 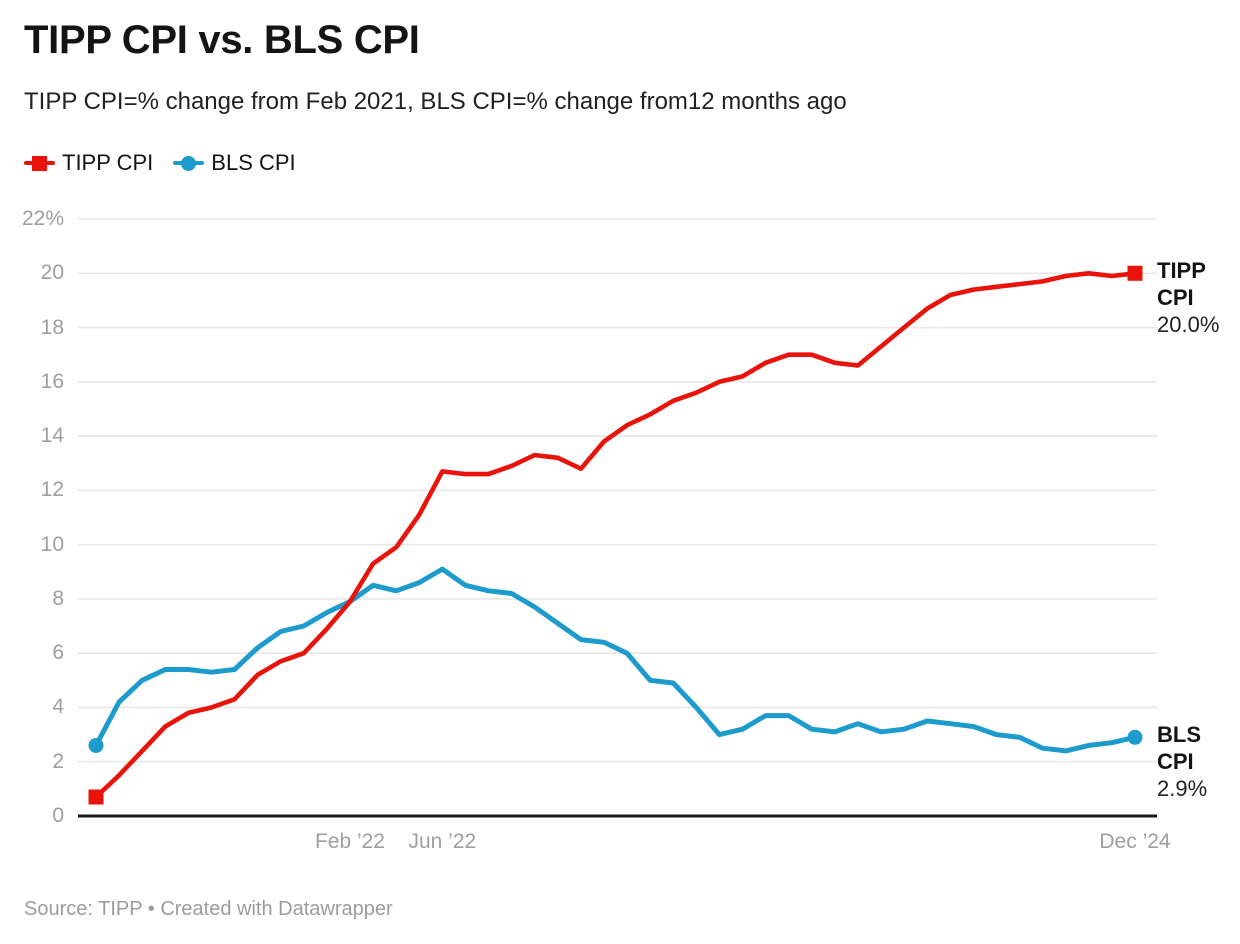 I want to click on series-end-label-tipp-cpi: TIPP CPI 20.0%, so click(x=1188, y=297).